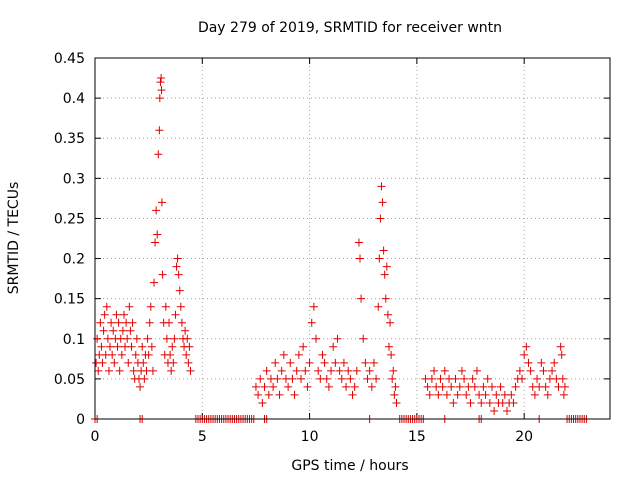 This screenshot has width=640, height=480. Describe the element at coordinates (69, 219) in the screenshot. I see `y-tick-label: 0.25` at that location.